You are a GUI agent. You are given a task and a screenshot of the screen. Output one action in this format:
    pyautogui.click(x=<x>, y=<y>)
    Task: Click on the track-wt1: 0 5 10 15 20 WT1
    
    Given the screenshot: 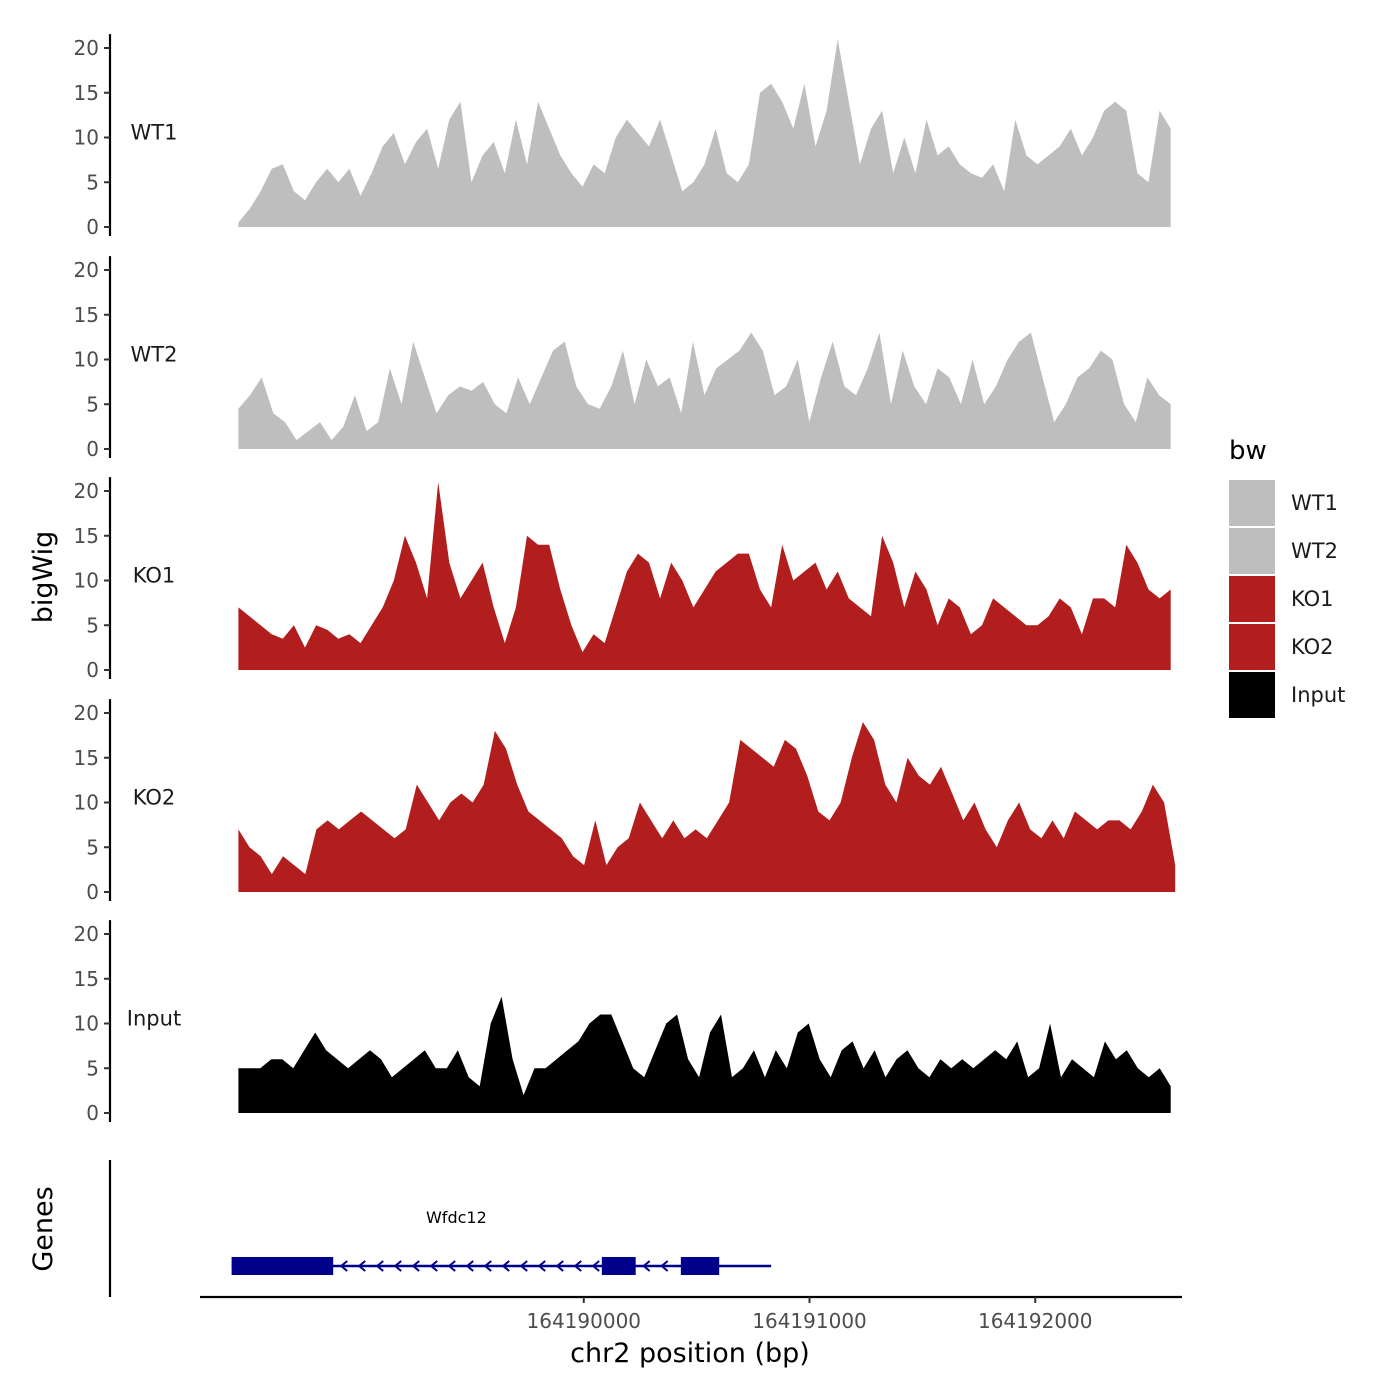 What is the action you would take?
    pyautogui.click(x=622, y=136)
    